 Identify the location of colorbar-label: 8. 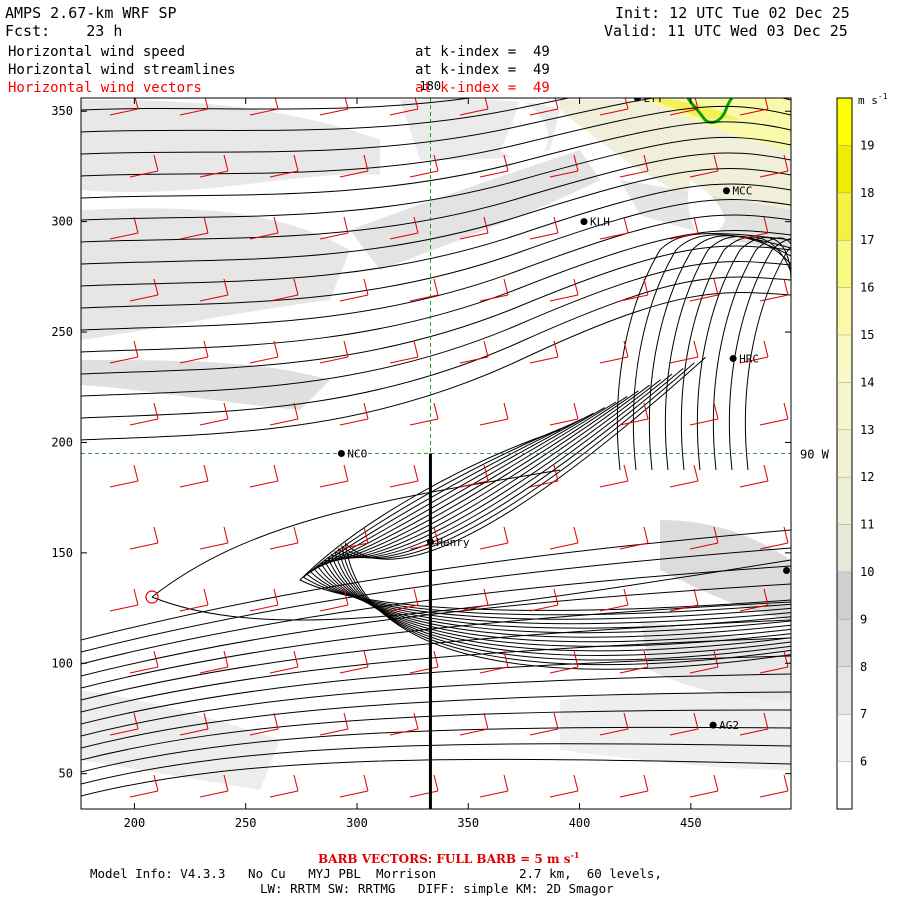
(863, 667).